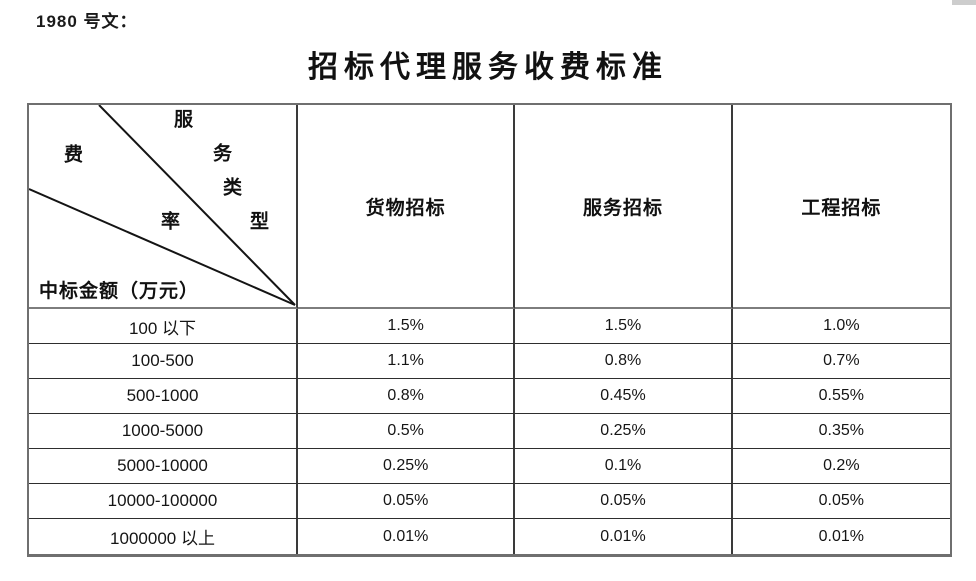 This screenshot has height=581, width=976. I want to click on rate-cell: 0.1%, so click(624, 466).